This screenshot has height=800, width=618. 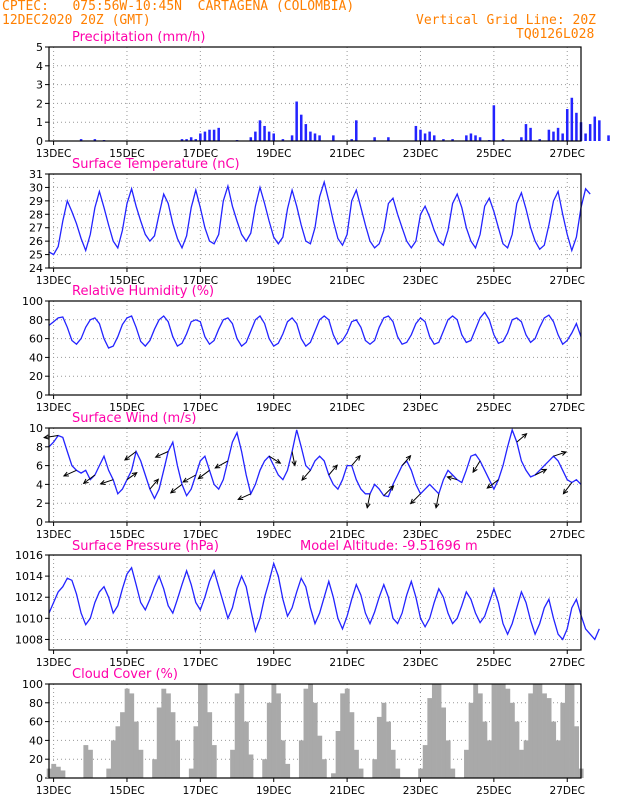 I want to click on precip-xtick-label: 27DEC, so click(x=567, y=154).